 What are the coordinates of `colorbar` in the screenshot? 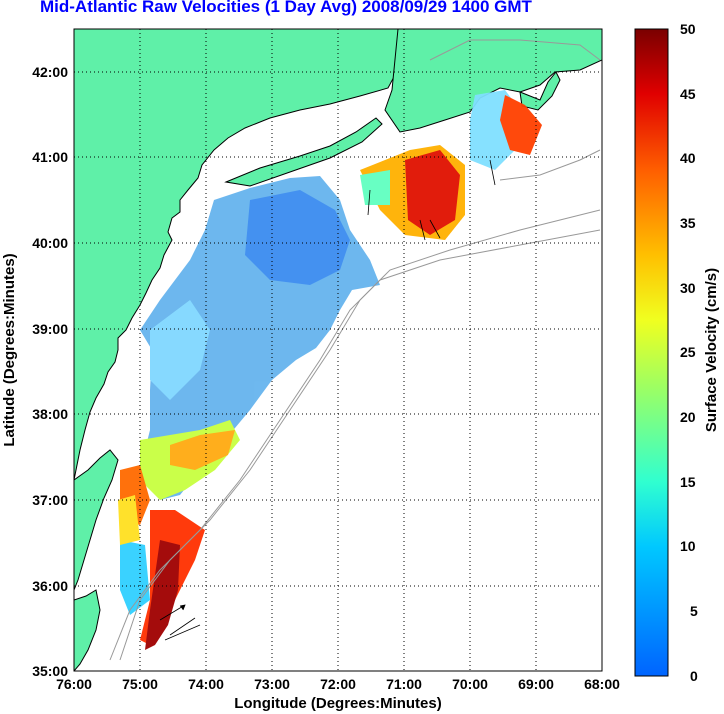 It's located at (651, 352).